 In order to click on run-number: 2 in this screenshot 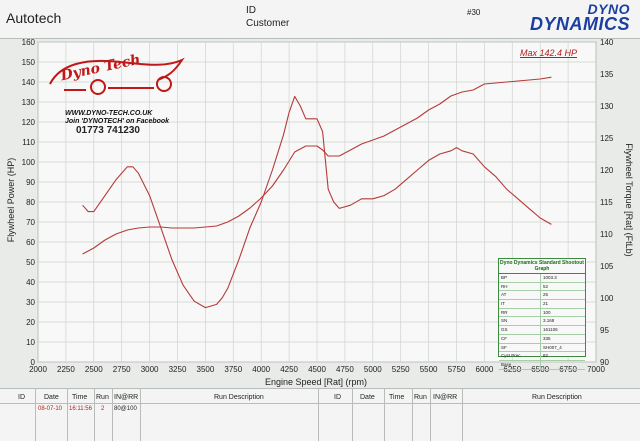, I will do `click(103, 409)`.